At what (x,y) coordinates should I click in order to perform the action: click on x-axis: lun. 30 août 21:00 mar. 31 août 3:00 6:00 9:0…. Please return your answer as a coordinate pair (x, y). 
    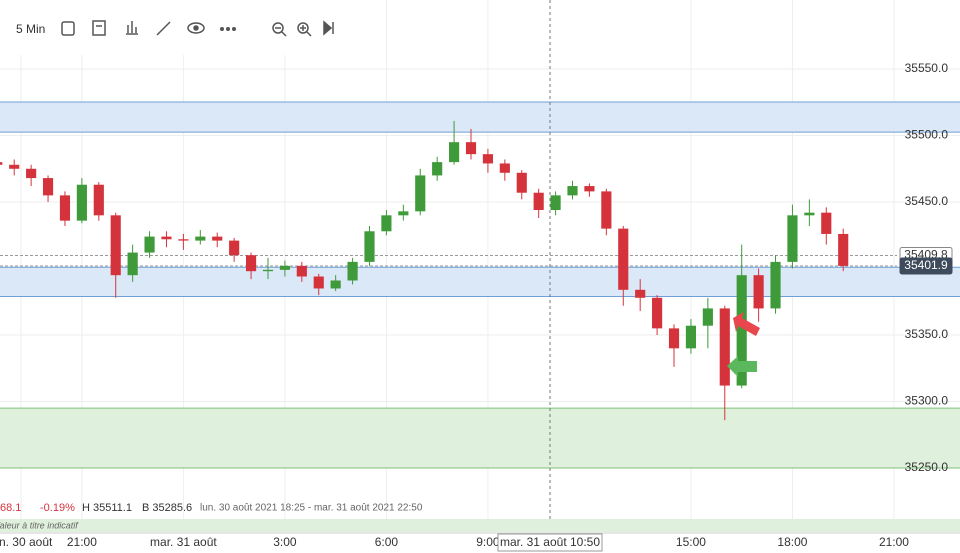
    Looking at the image, I should click on (454, 542).